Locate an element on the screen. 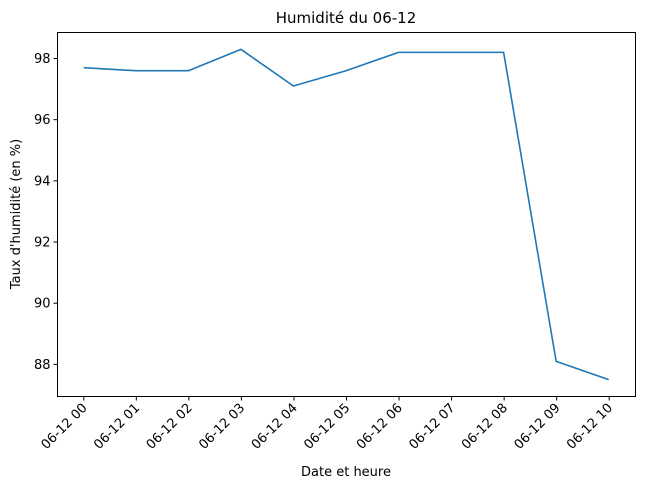  x-axis-label: Date et heure is located at coordinates (346, 472).